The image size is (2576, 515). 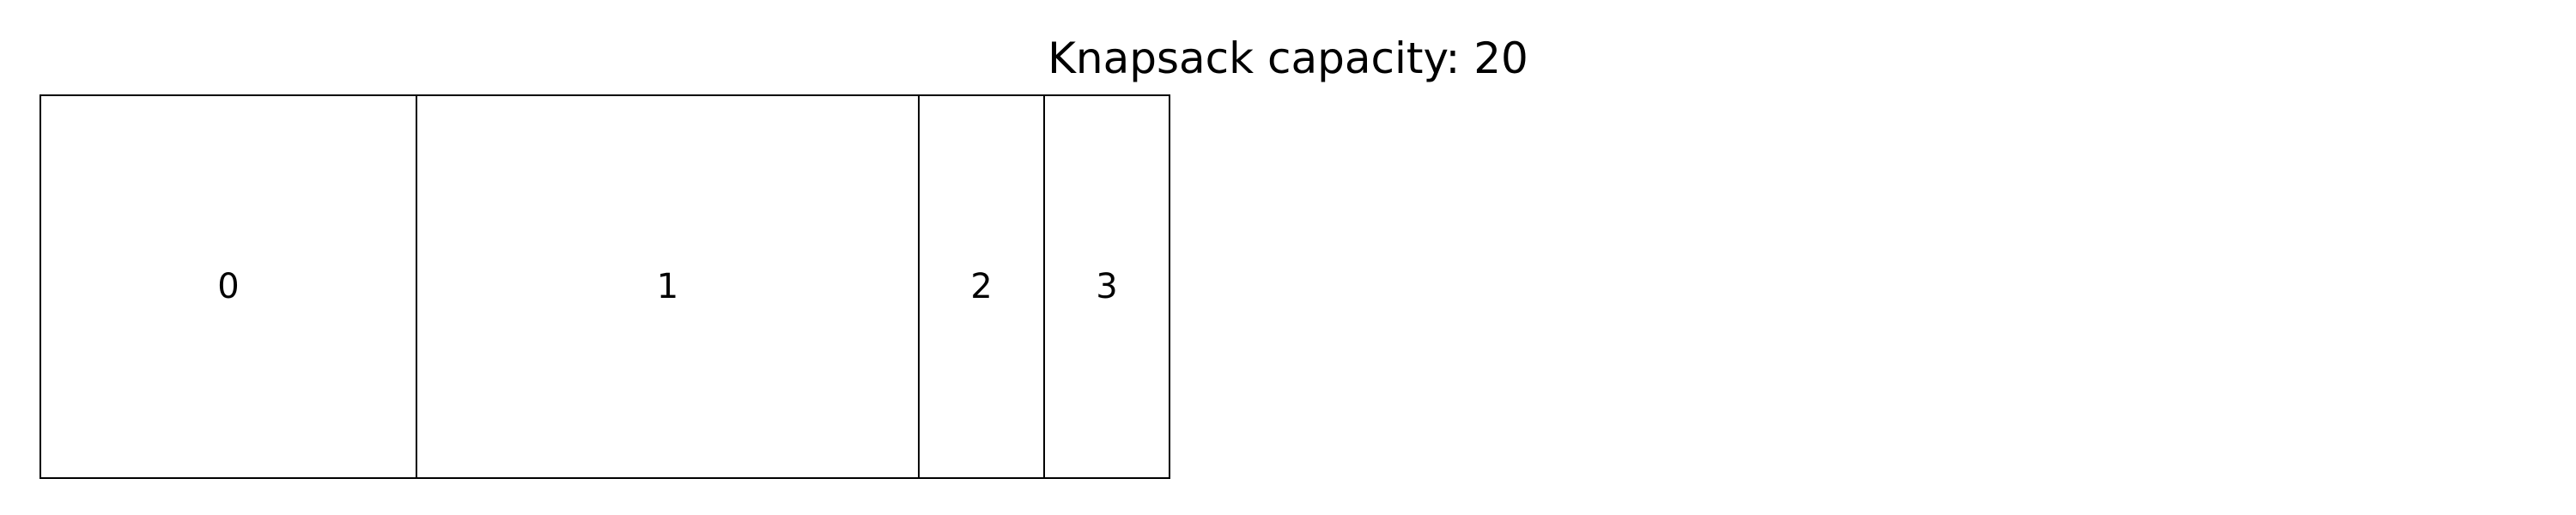 I want to click on knapsack-item-2-label: 2, so click(x=981, y=286).